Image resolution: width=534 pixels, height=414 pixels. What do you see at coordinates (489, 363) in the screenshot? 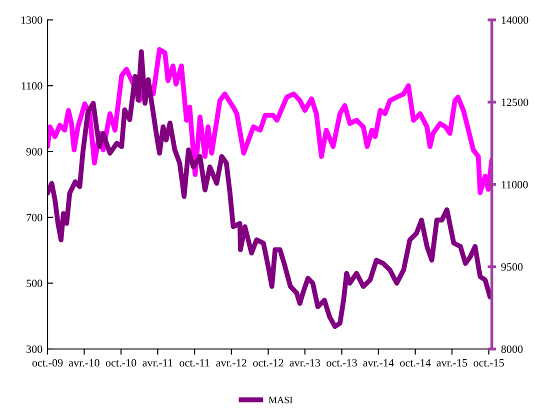
I see `x-tick-label: oct.-15` at bounding box center [489, 363].